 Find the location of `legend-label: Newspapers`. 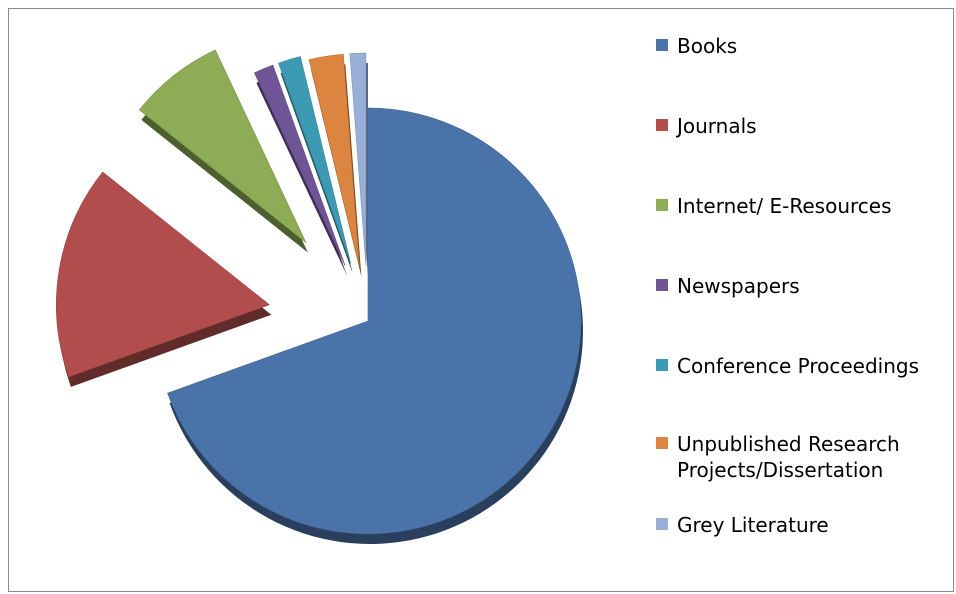

legend-label: Newspapers is located at coordinates (738, 286).